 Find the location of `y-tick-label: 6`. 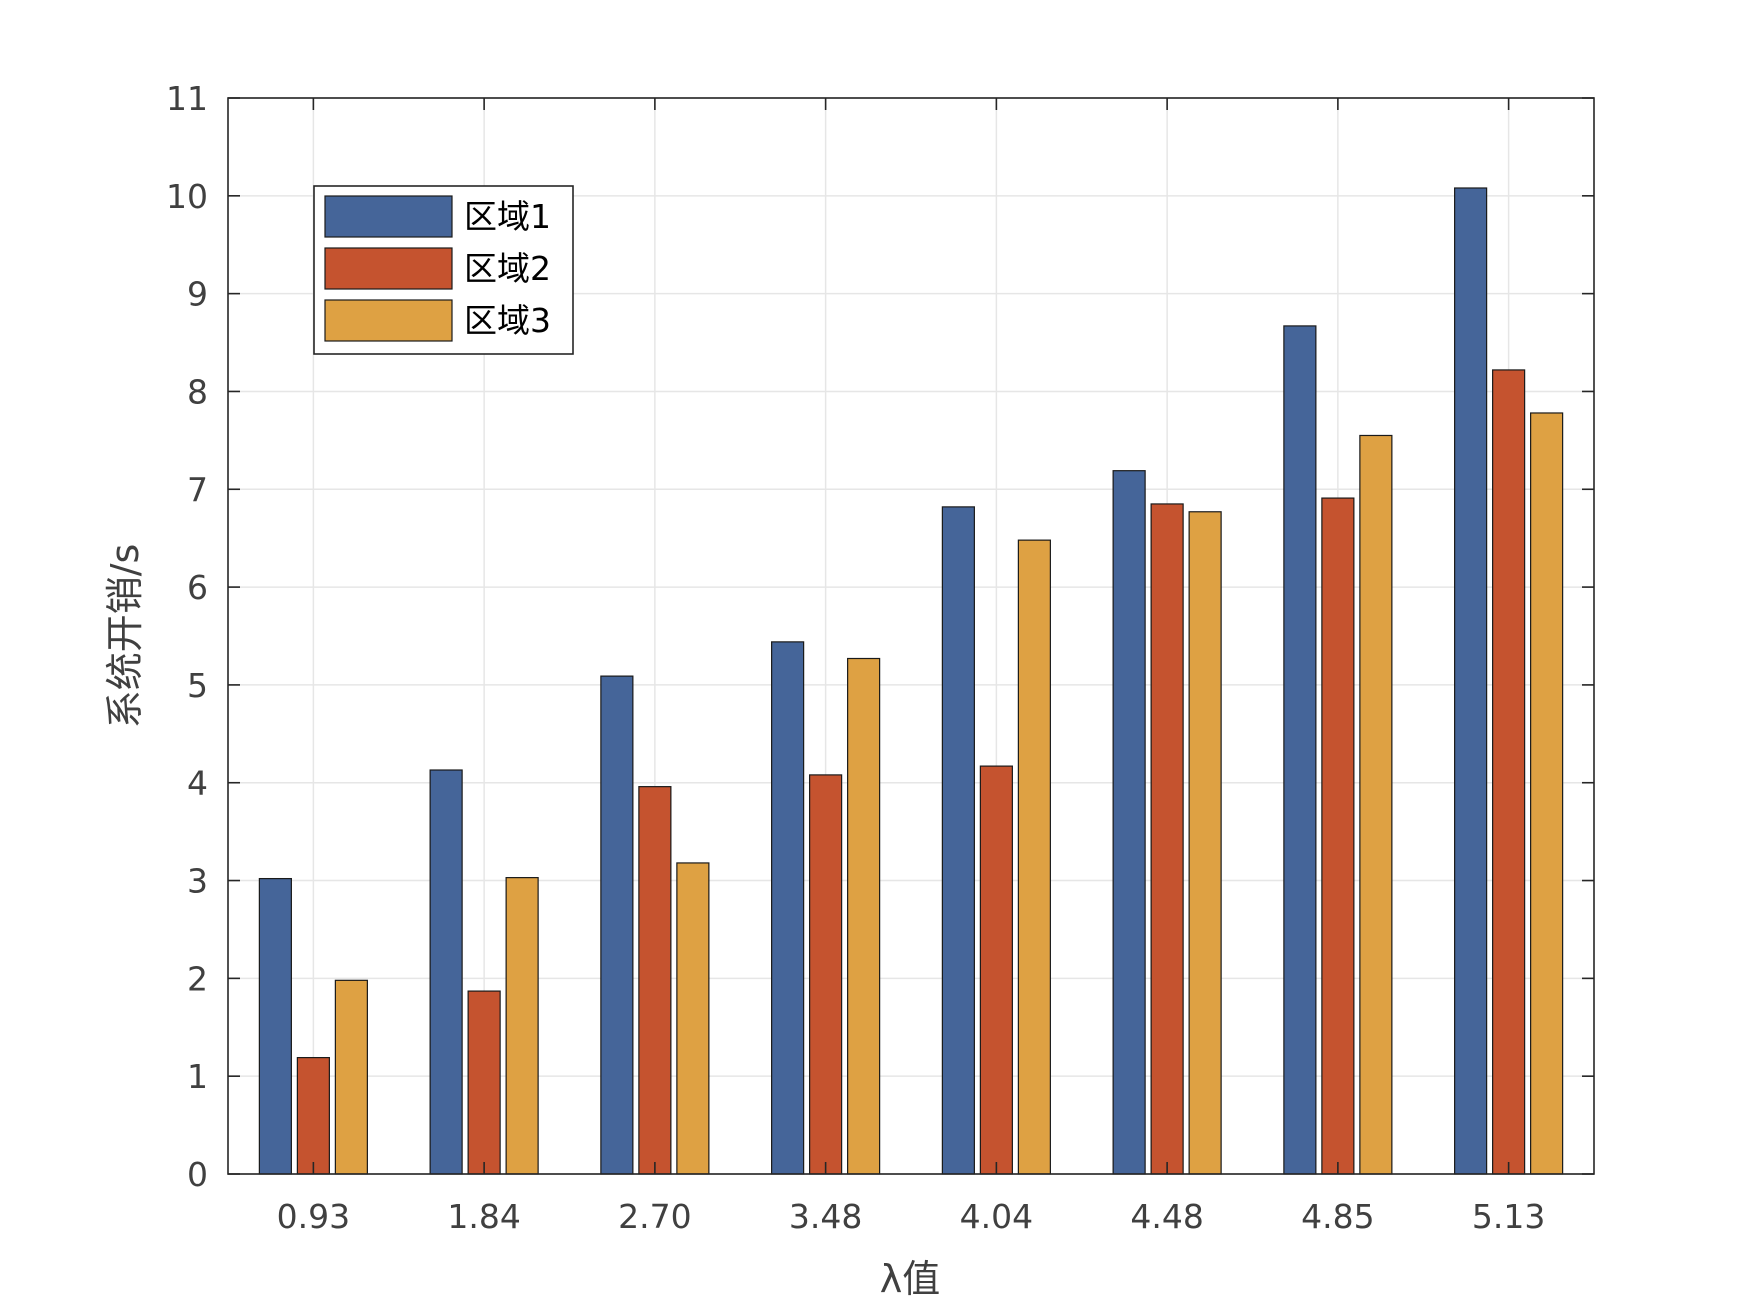

y-tick-label: 6 is located at coordinates (197, 587).